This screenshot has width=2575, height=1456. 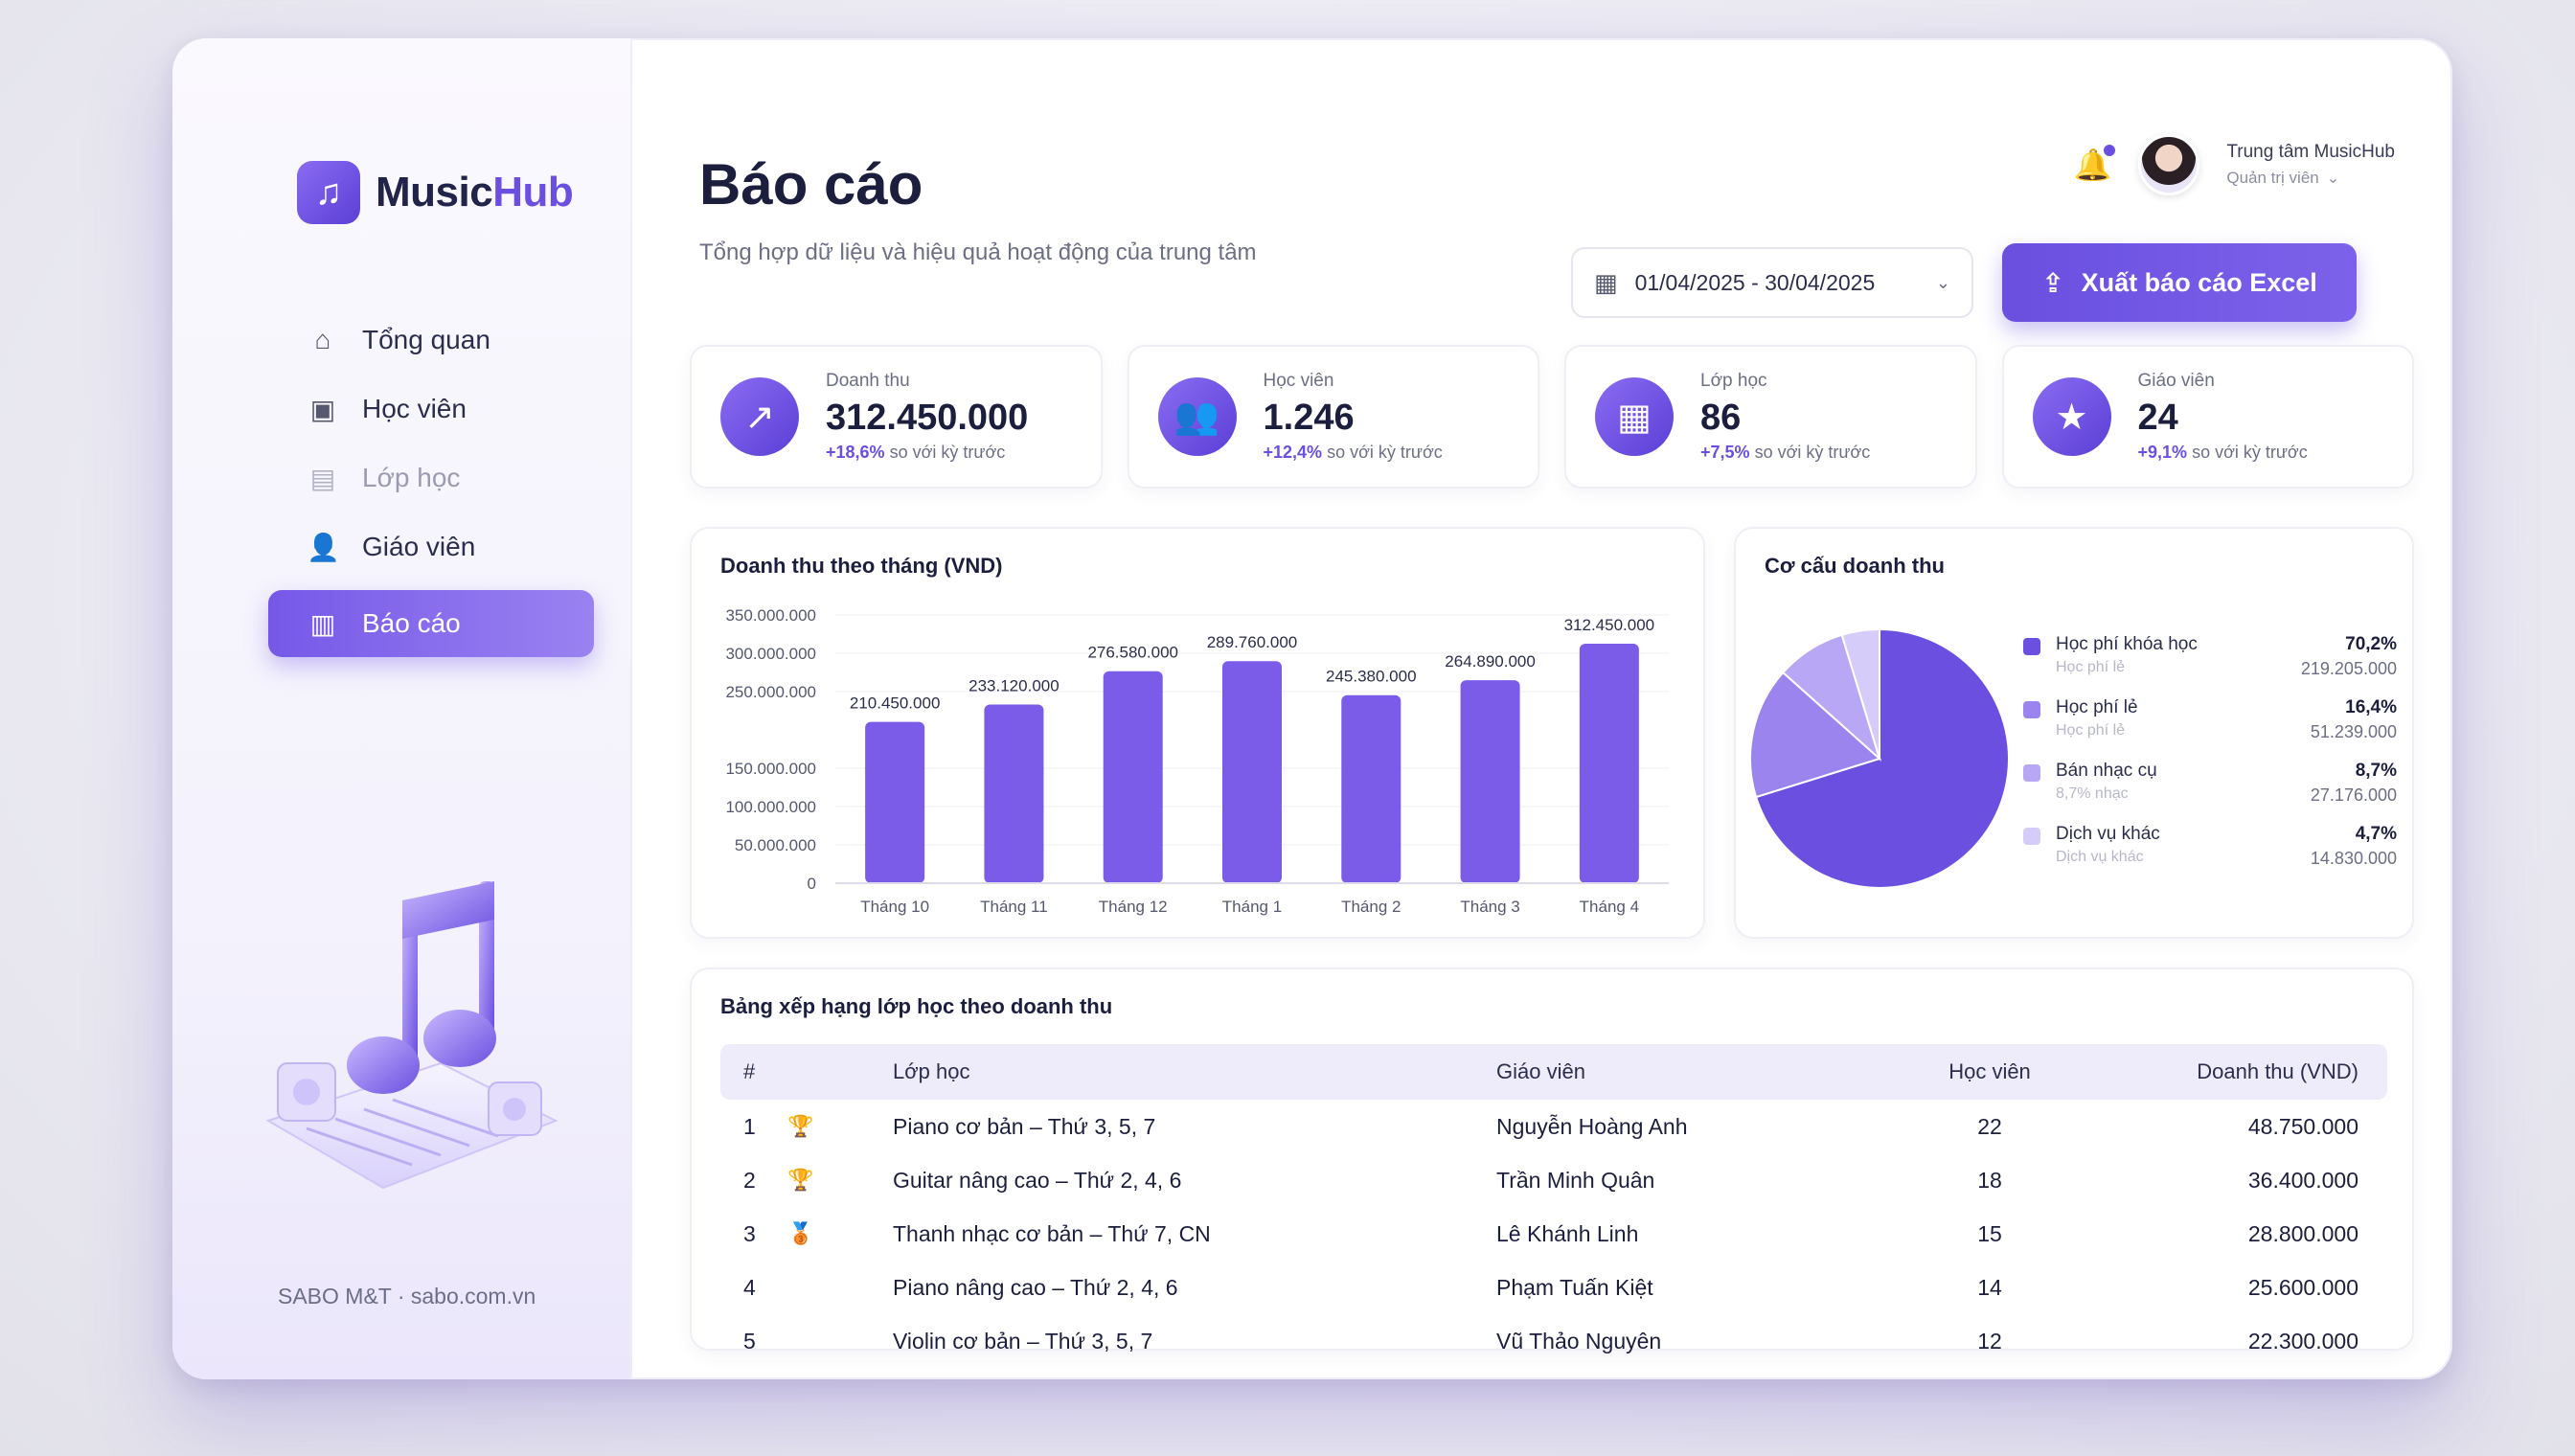 I want to click on row-teacher: Vũ Thảo Nguyên, so click(x=1579, y=1341).